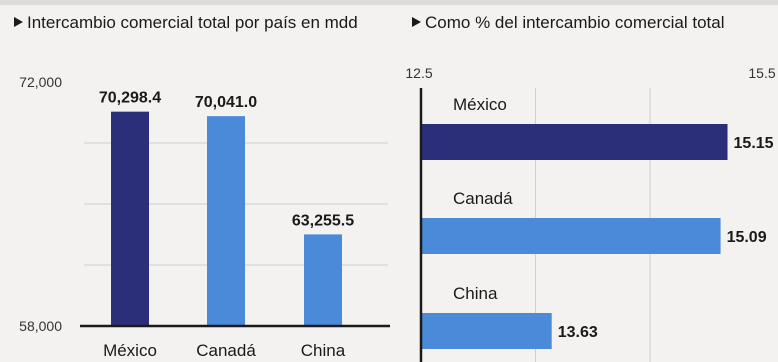 This screenshot has width=778, height=362. I want to click on x-category-label: Canadá, so click(226, 350).